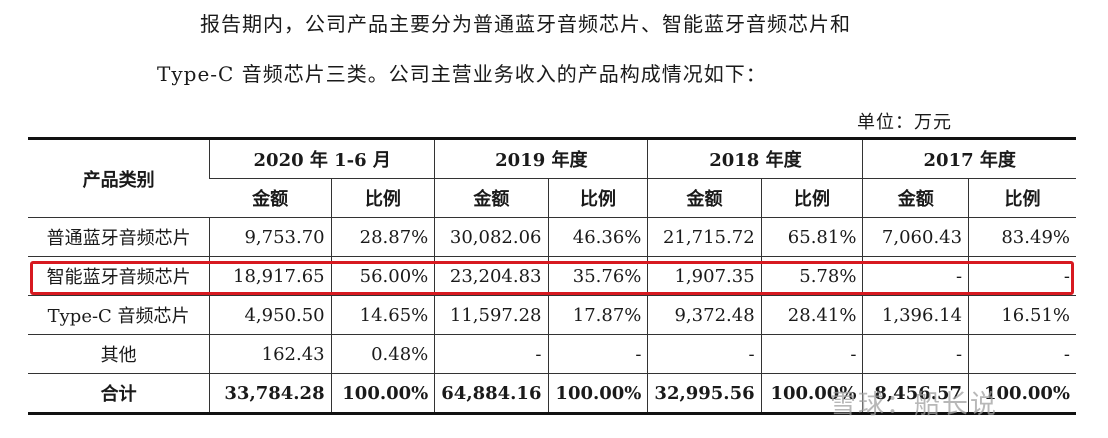 The width and height of the screenshot is (1108, 438). I want to click on table-cell: 28.41%, so click(811, 315).